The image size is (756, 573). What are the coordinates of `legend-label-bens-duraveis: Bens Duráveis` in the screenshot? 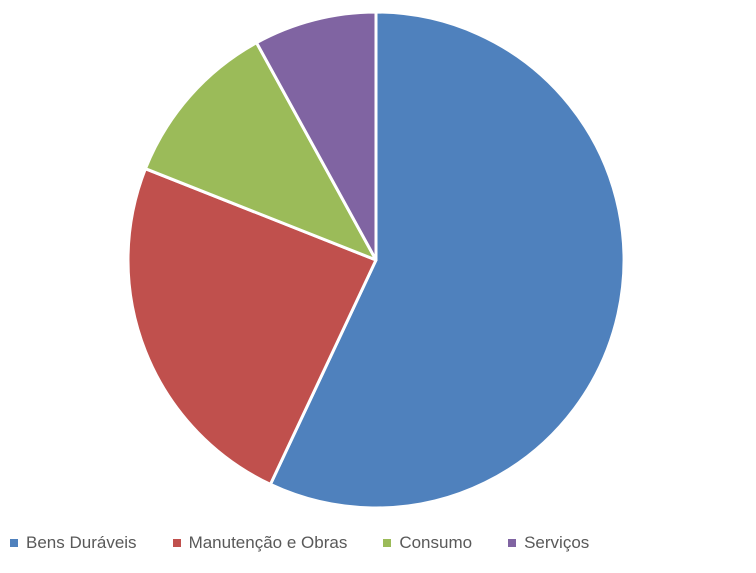 It's located at (81, 542).